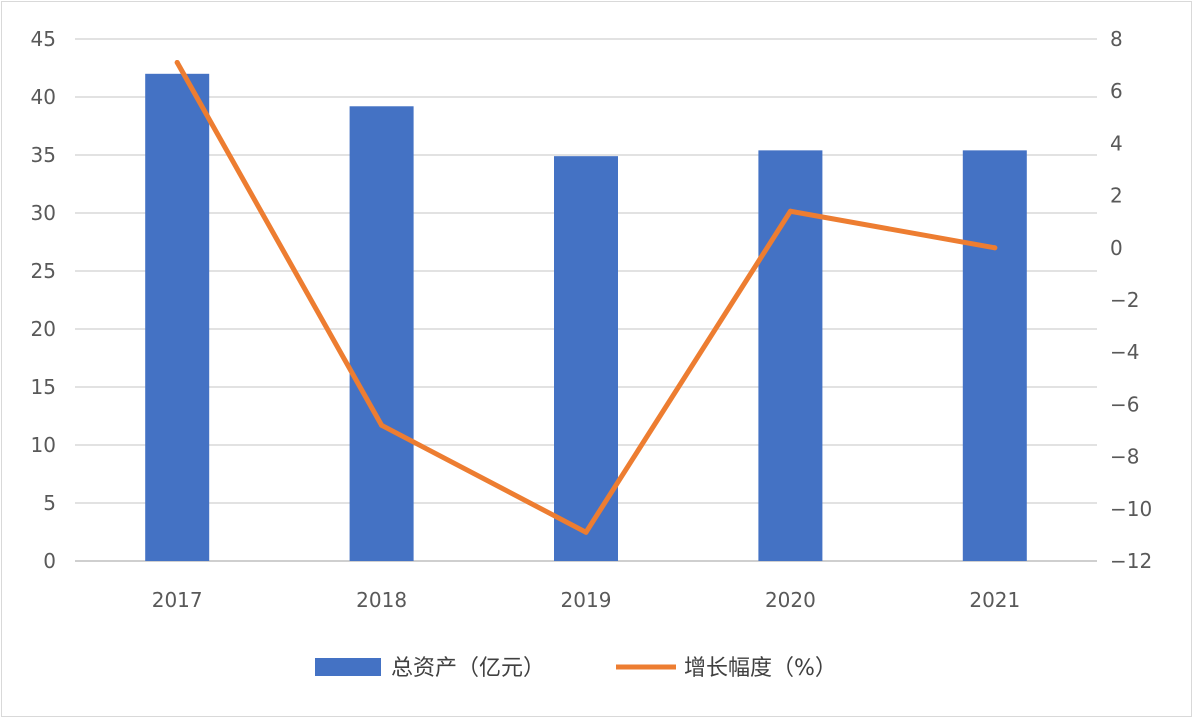 The image size is (1195, 720). I want to click on left-tick-label: 45, so click(43, 39).